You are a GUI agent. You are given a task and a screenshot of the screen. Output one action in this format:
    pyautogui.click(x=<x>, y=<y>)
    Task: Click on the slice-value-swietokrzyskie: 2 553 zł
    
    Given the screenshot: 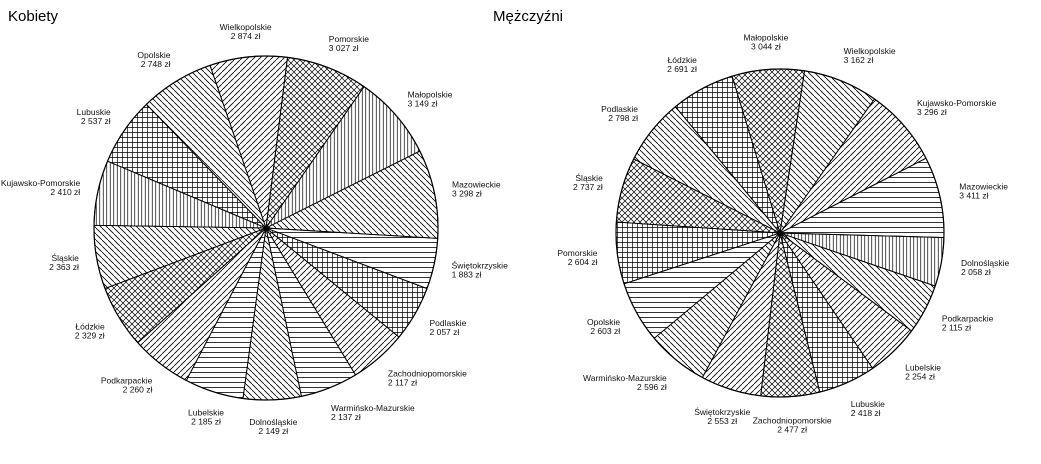 What is the action you would take?
    pyautogui.click(x=722, y=421)
    